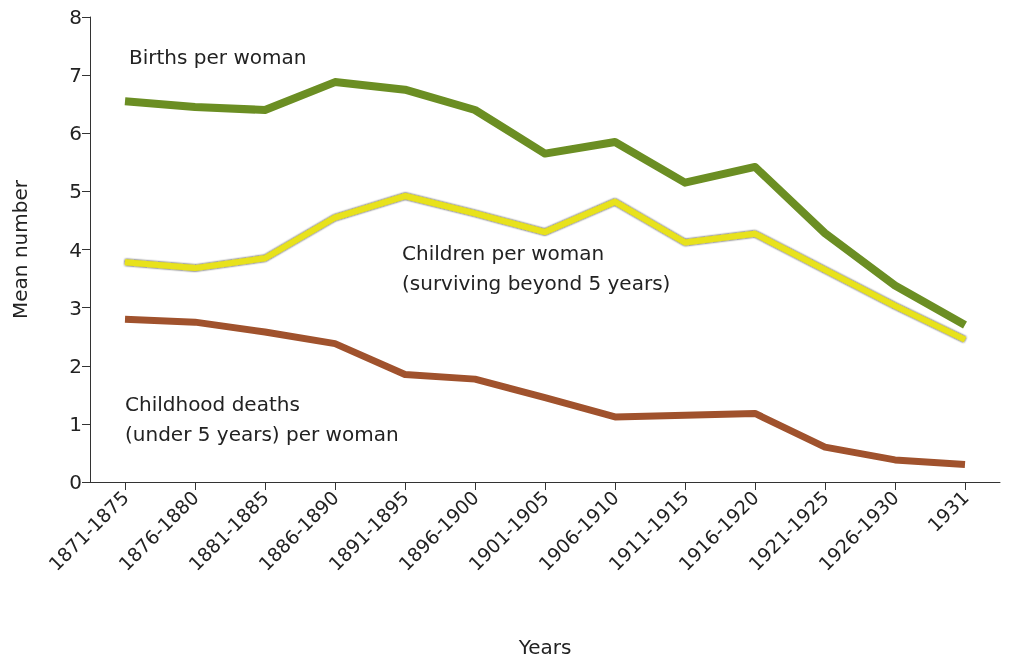 The image size is (1030, 664). What do you see at coordinates (75, 482) in the screenshot?
I see `y-tick-label: 0` at bounding box center [75, 482].